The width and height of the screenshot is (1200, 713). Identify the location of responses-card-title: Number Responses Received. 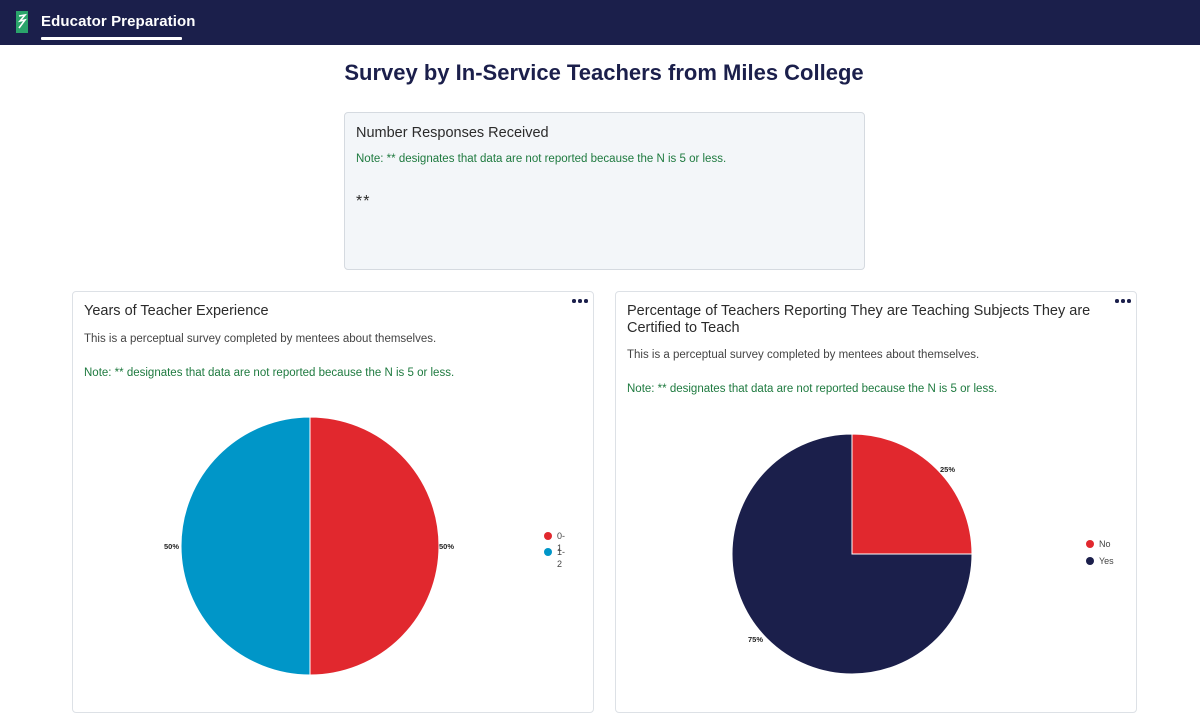
(452, 133).